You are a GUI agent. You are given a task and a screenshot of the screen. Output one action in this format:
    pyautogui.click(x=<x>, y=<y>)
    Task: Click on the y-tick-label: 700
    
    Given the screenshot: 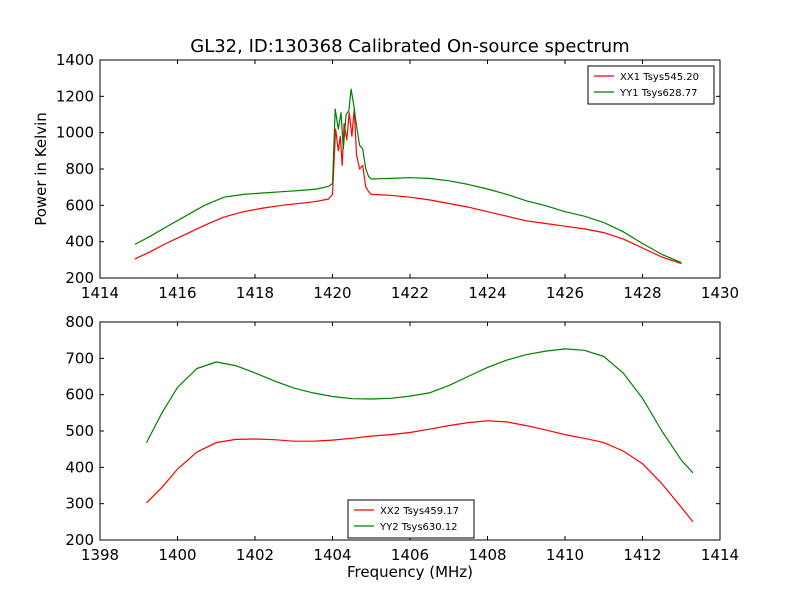 What is the action you would take?
    pyautogui.click(x=79, y=358)
    